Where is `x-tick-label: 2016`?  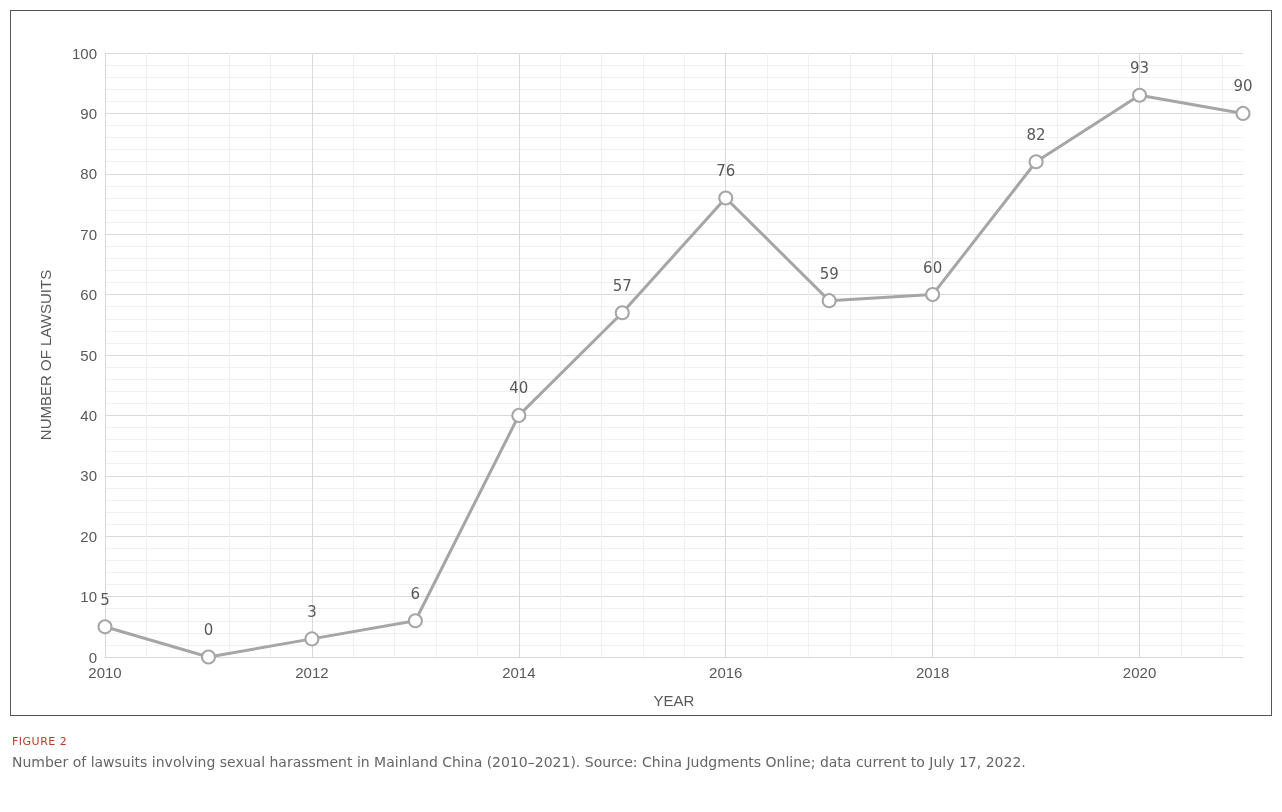
x-tick-label: 2016 is located at coordinates (726, 672).